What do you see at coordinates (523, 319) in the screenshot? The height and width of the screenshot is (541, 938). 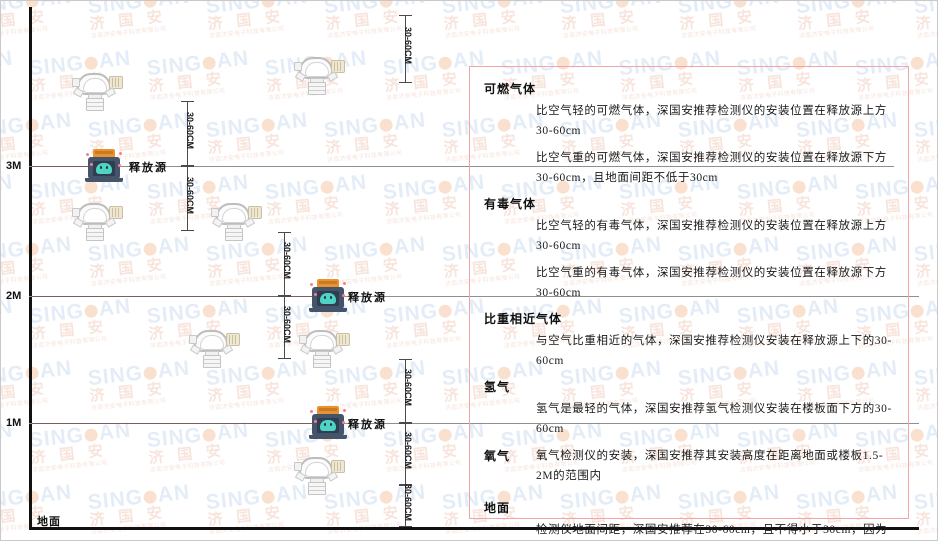 I see `guidance-heading: 比重相近气体` at bounding box center [523, 319].